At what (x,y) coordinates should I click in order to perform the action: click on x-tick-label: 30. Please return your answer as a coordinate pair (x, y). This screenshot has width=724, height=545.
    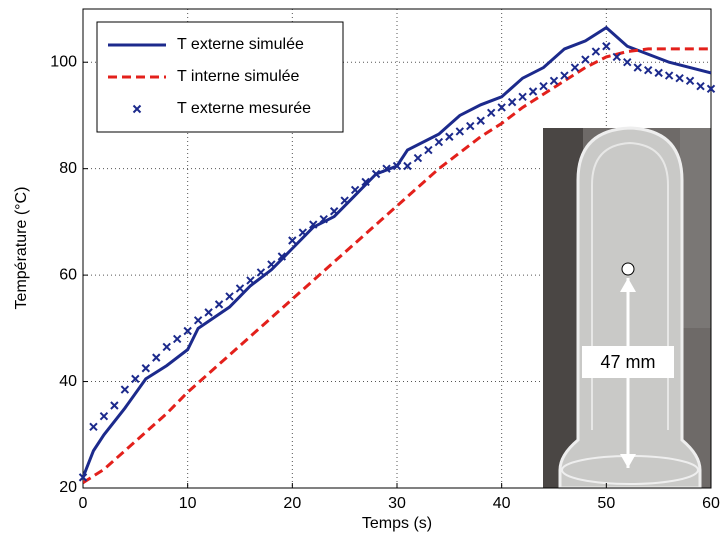
    Looking at the image, I should click on (397, 503).